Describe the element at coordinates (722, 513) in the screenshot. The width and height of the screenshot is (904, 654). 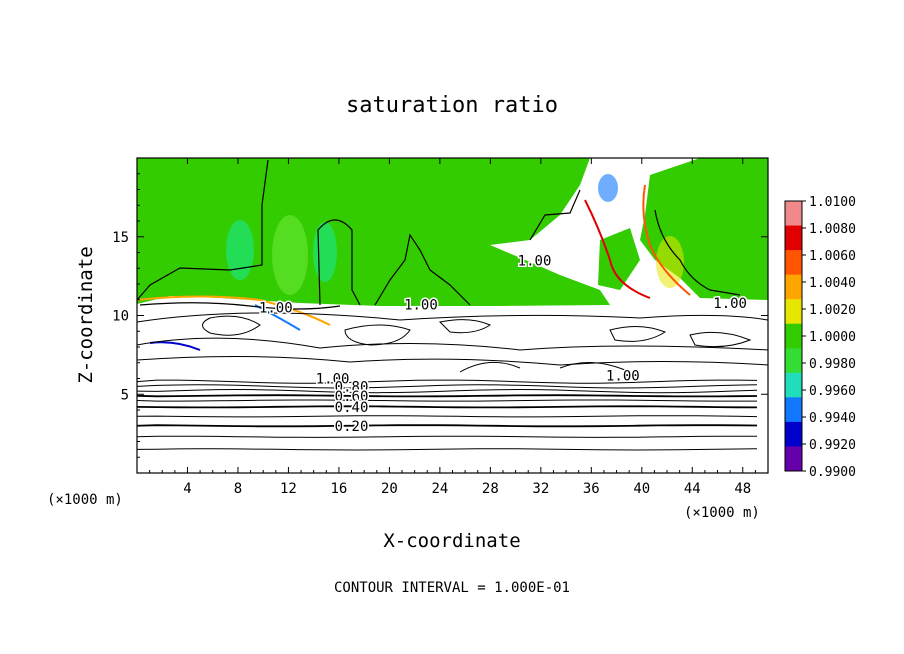
I see `x-unit-right: (×1000 m)` at that location.